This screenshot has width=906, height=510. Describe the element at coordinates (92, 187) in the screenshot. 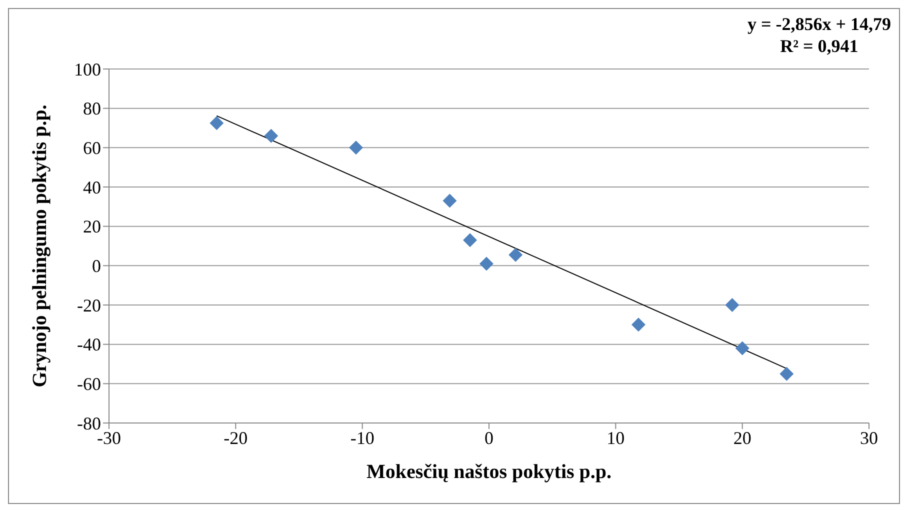

I see `y-tick-label: 40` at that location.